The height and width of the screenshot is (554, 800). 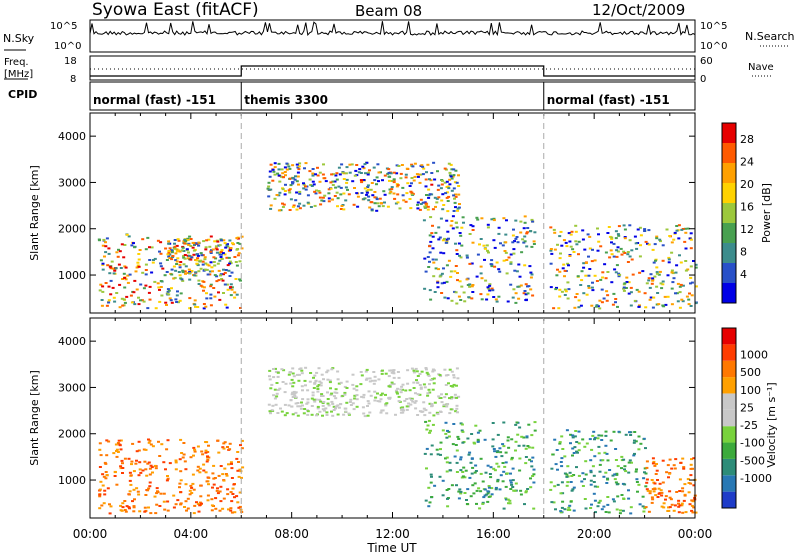 I want to click on freq-line, so click(x=392, y=71).